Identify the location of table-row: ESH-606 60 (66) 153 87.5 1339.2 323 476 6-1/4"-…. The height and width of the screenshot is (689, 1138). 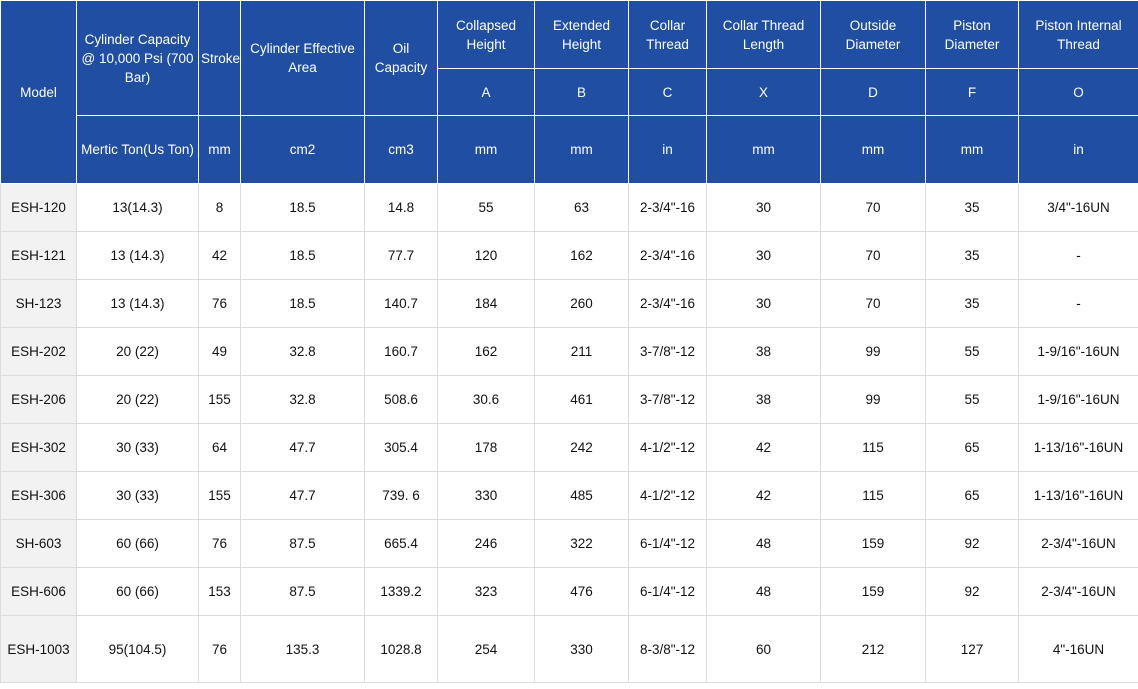
(569, 591).